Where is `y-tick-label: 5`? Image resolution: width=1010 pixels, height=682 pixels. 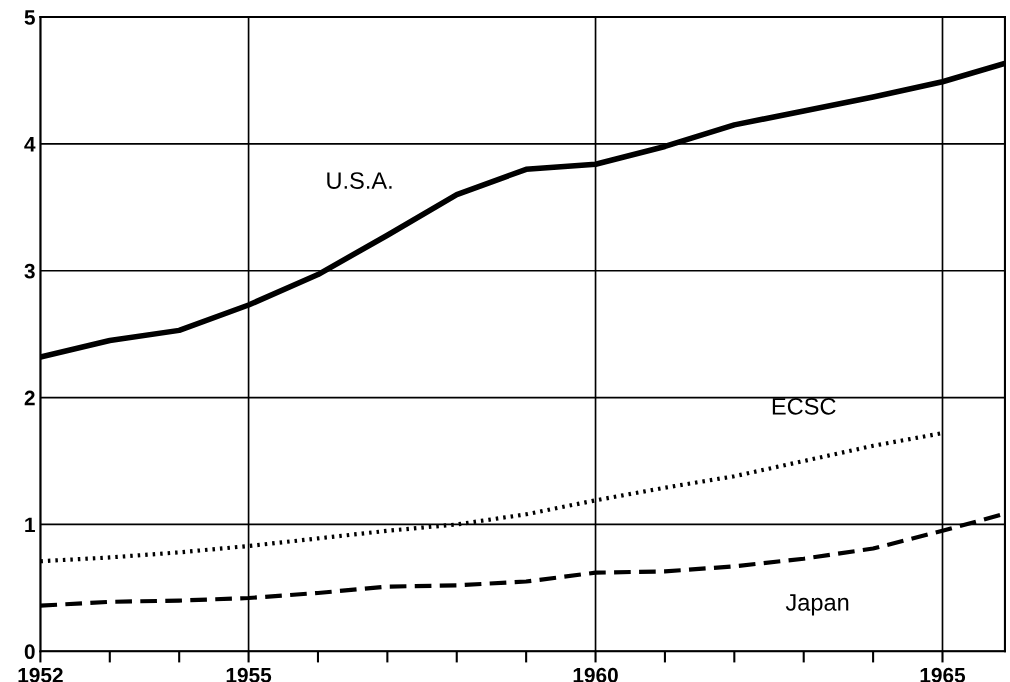
y-tick-label: 5 is located at coordinates (29, 17).